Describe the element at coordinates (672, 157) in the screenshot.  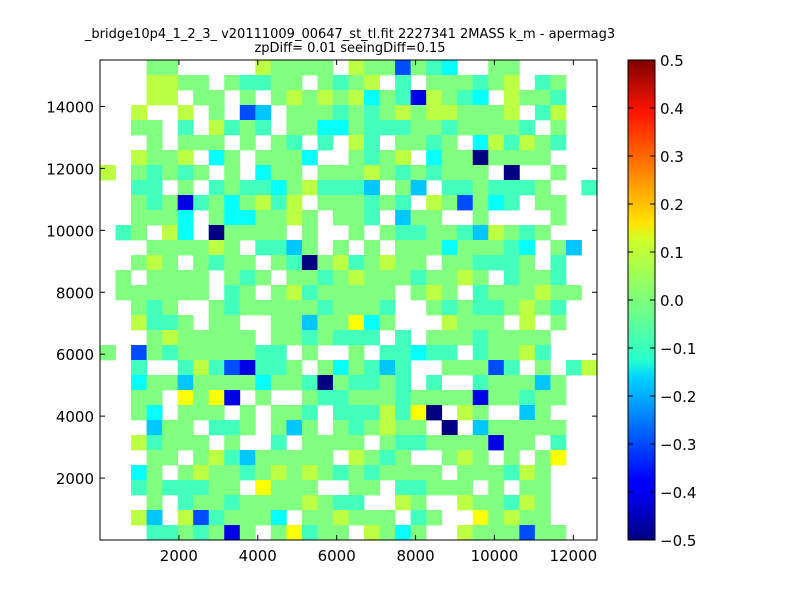
I see `colorbar-tick-label: 0.3` at that location.